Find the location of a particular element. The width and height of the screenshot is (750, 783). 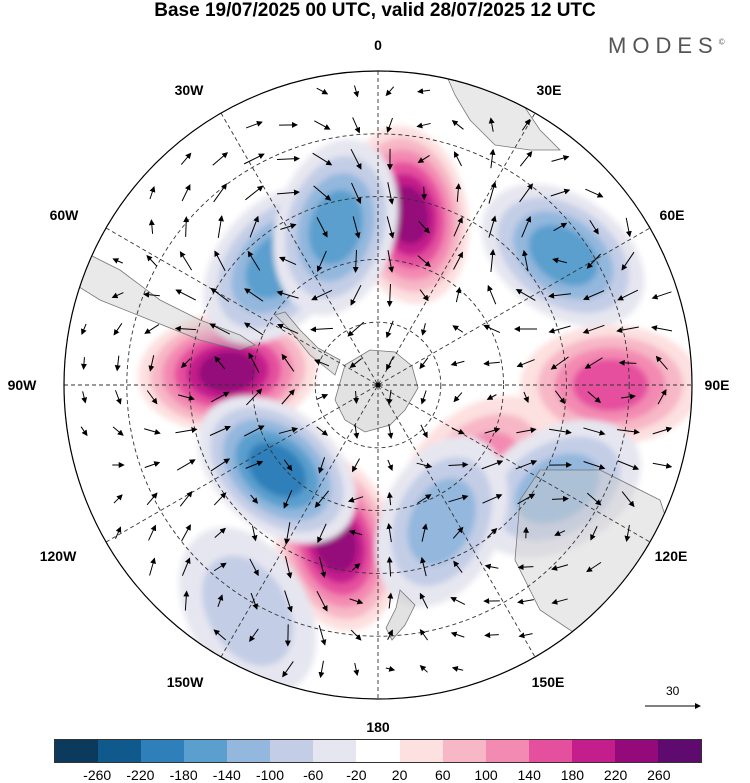

latitude-circle is located at coordinates (378, 385).